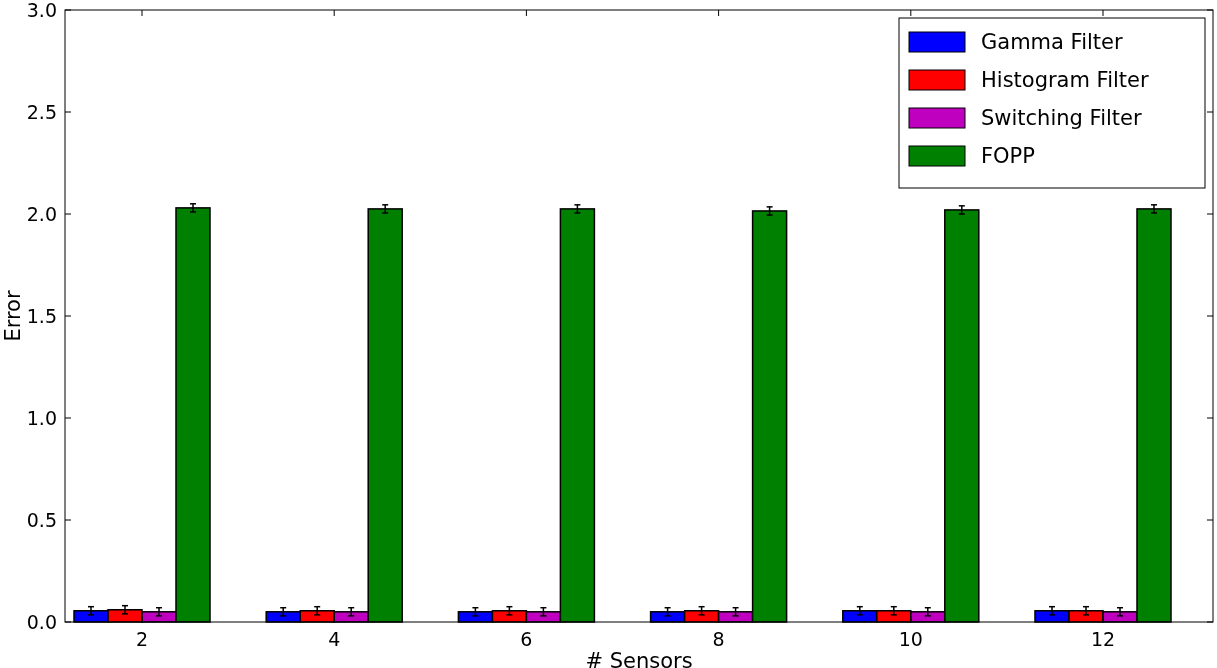 The width and height of the screenshot is (1217, 668). Describe the element at coordinates (41, 417) in the screenshot. I see `y-tick-label: 1.0` at that location.